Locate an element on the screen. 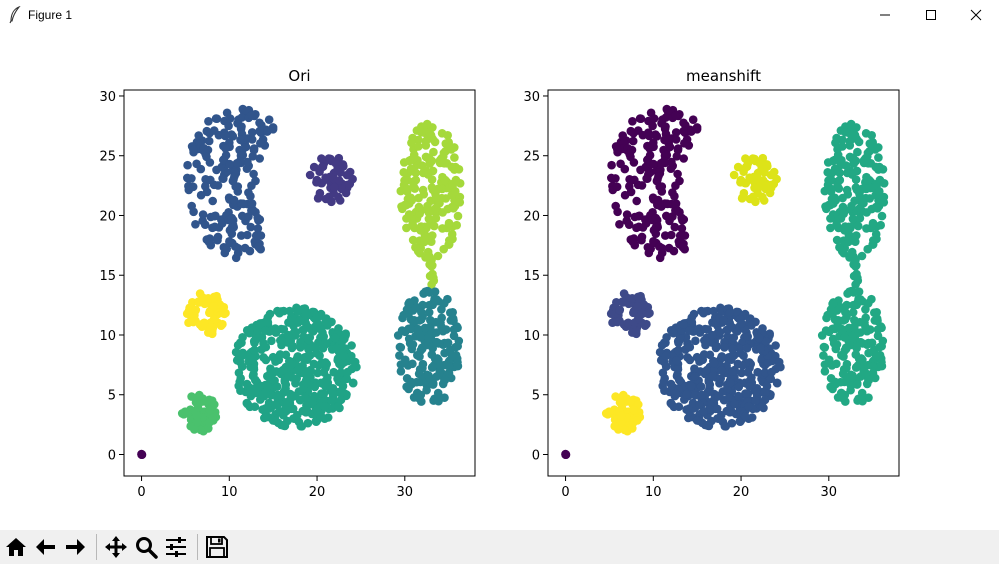 This screenshot has width=999, height=564. zoom-button is located at coordinates (146, 547).